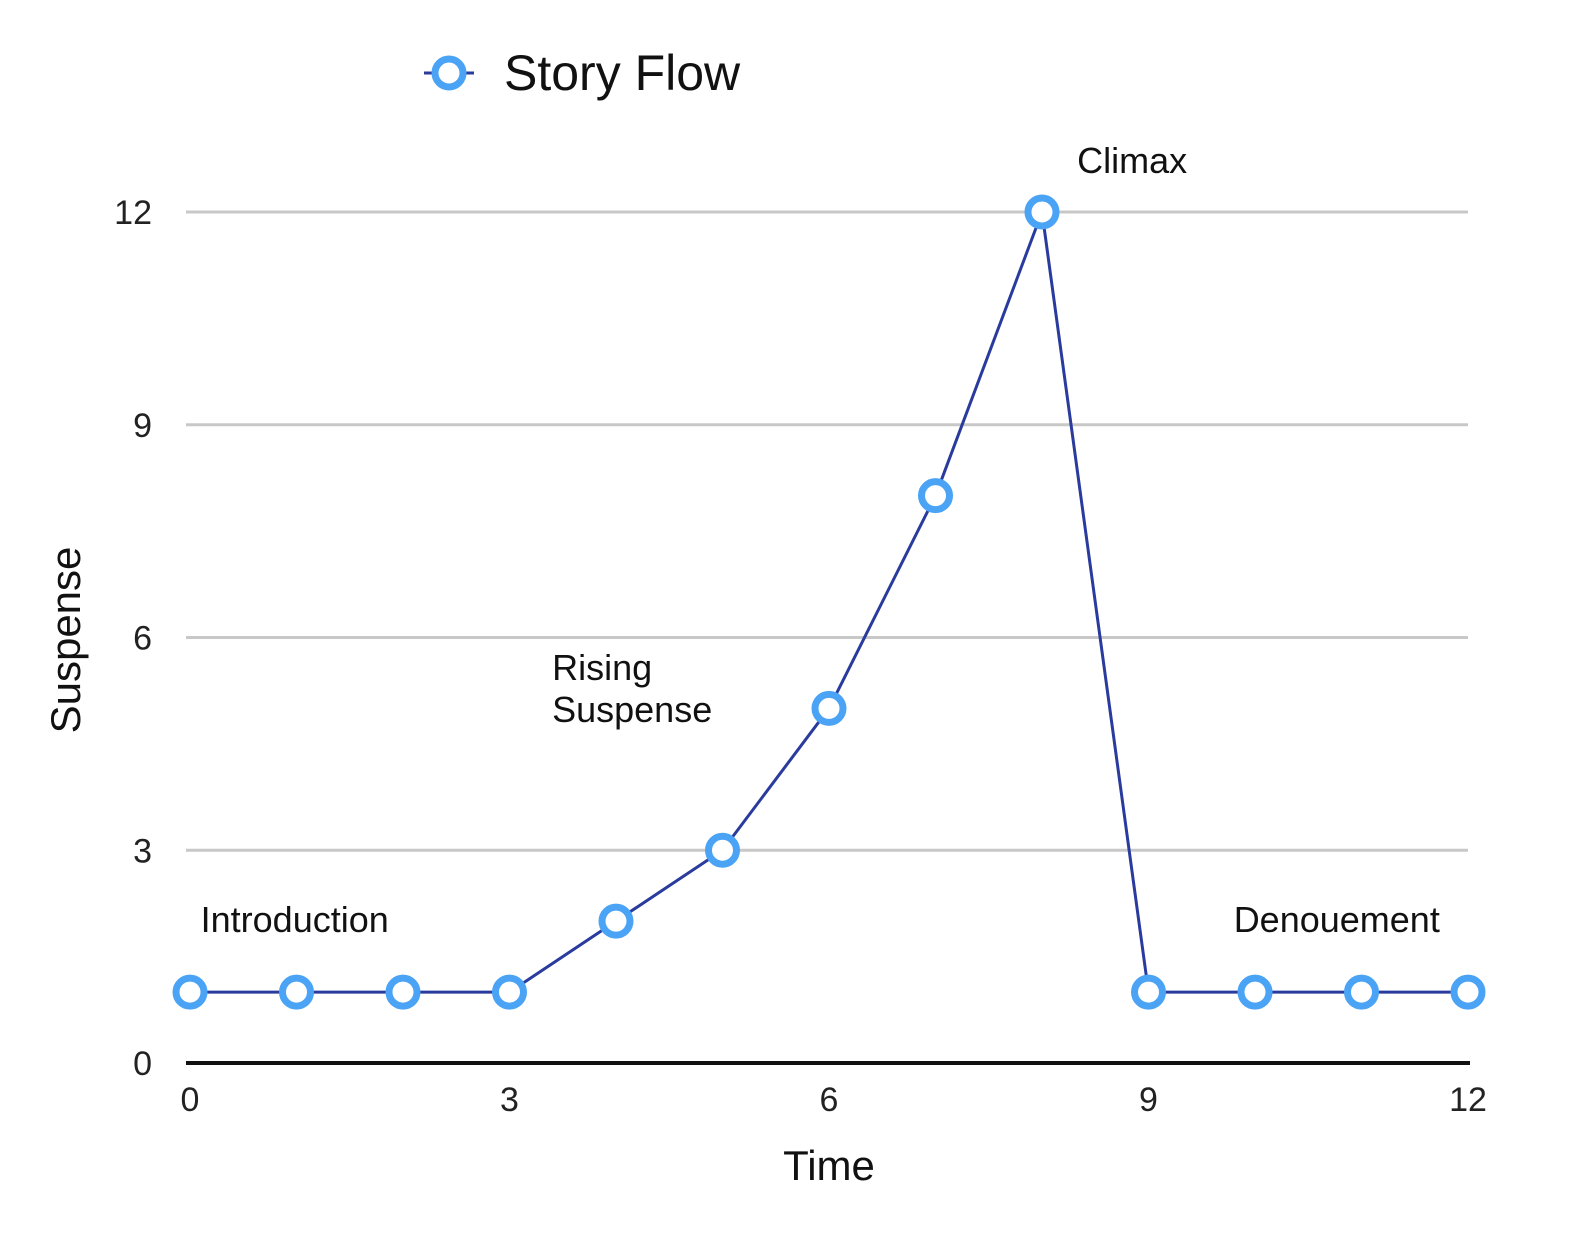  Describe the element at coordinates (142, 639) in the screenshot. I see `y-tick-label-6: 6` at that location.